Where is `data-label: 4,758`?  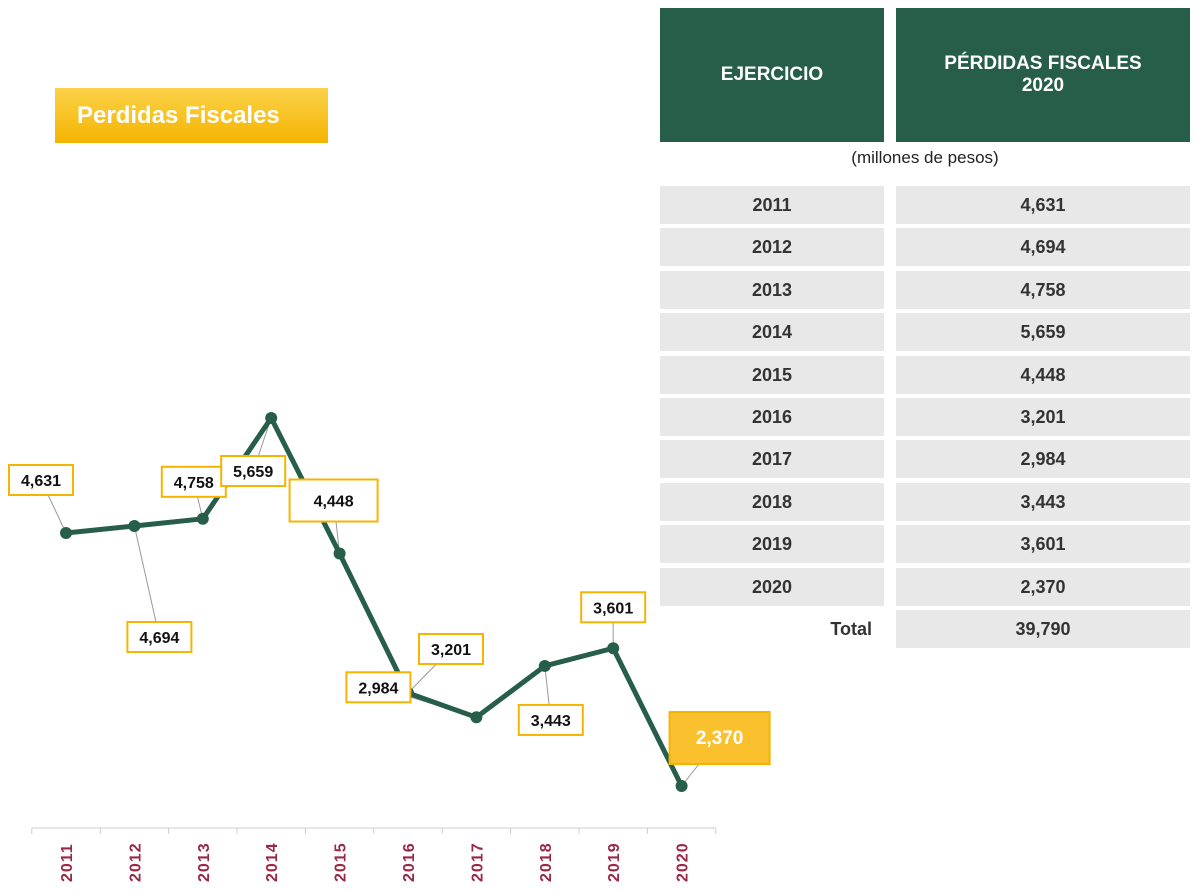 data-label: 4,758 is located at coordinates (194, 483).